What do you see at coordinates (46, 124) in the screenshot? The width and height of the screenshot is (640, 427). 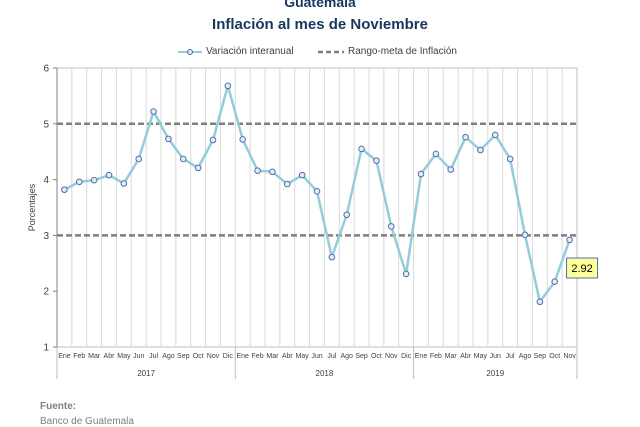 I see `y-tick-label: 5` at bounding box center [46, 124].